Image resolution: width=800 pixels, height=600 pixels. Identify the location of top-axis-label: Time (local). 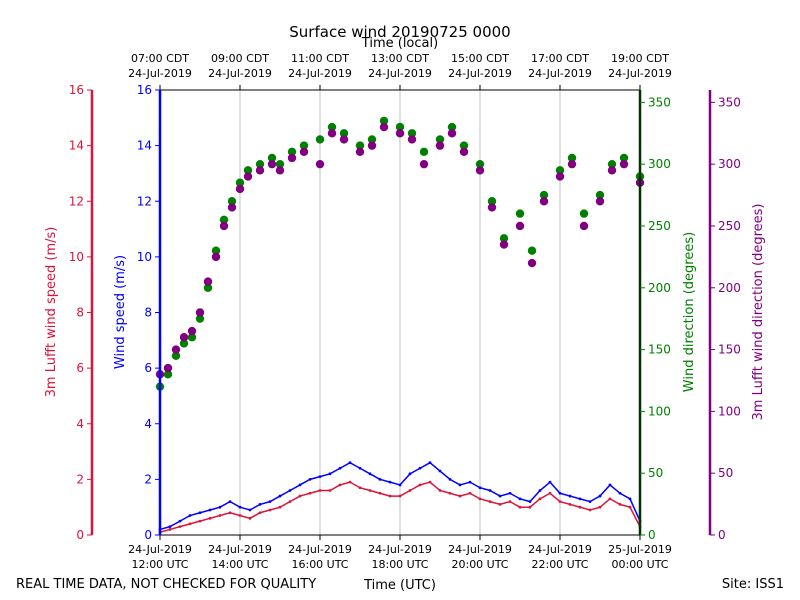
(399, 43).